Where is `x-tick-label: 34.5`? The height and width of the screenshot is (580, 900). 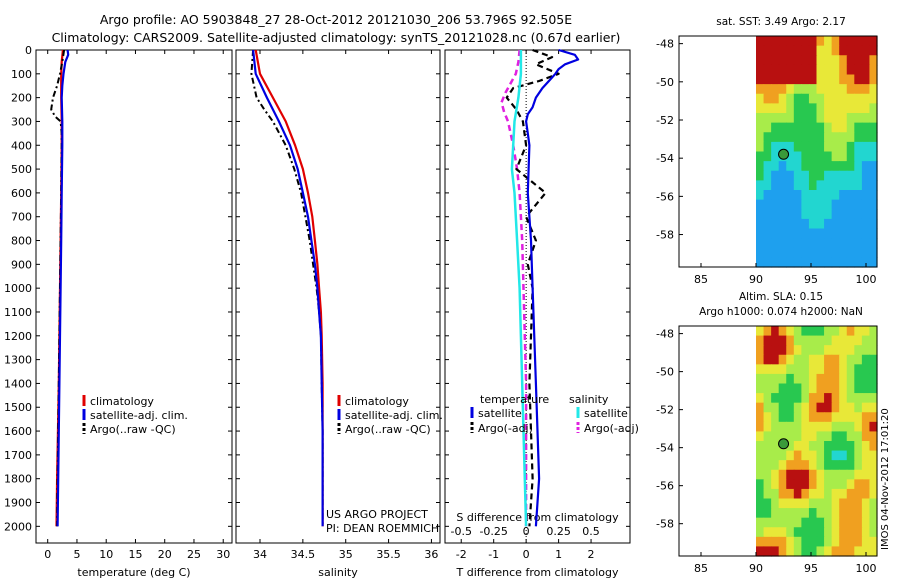 x-tick-label: 34.5 is located at coordinates (303, 554).